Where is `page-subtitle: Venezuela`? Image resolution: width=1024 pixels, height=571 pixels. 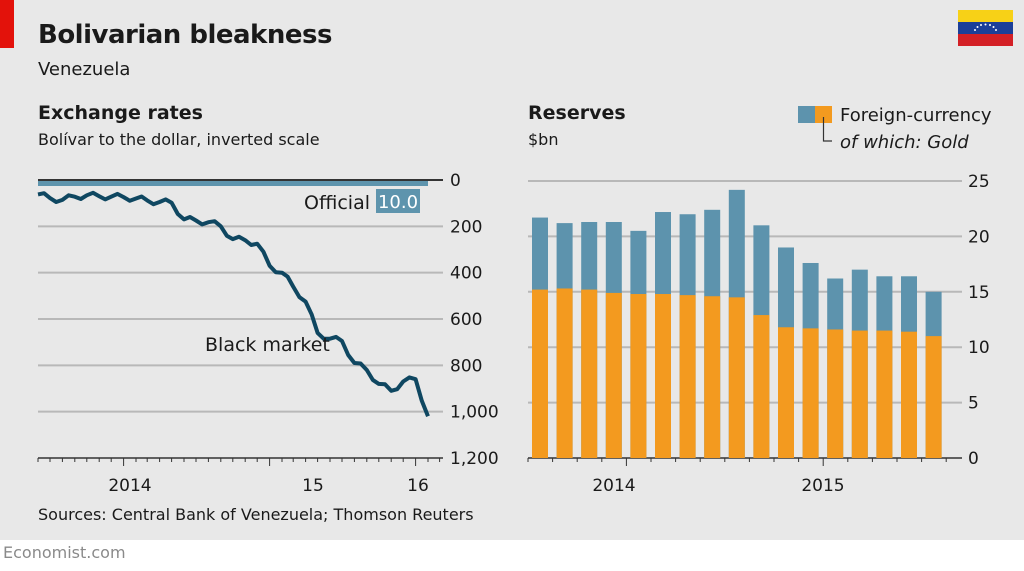
page-subtitle: Venezuela is located at coordinates (84, 69).